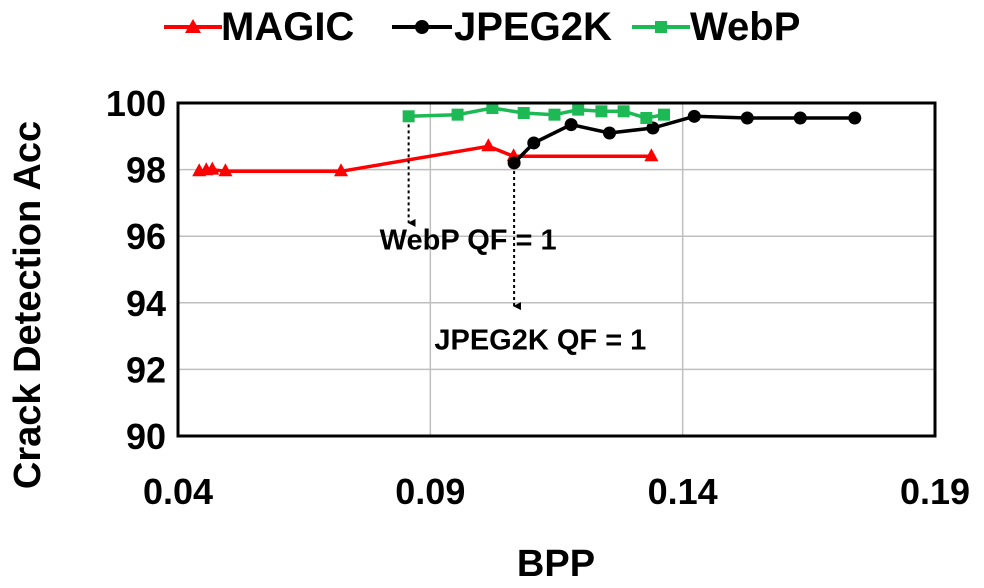 The width and height of the screenshot is (984, 588). I want to click on legend-item-jpeg2k: JPEG2K, so click(502, 27).